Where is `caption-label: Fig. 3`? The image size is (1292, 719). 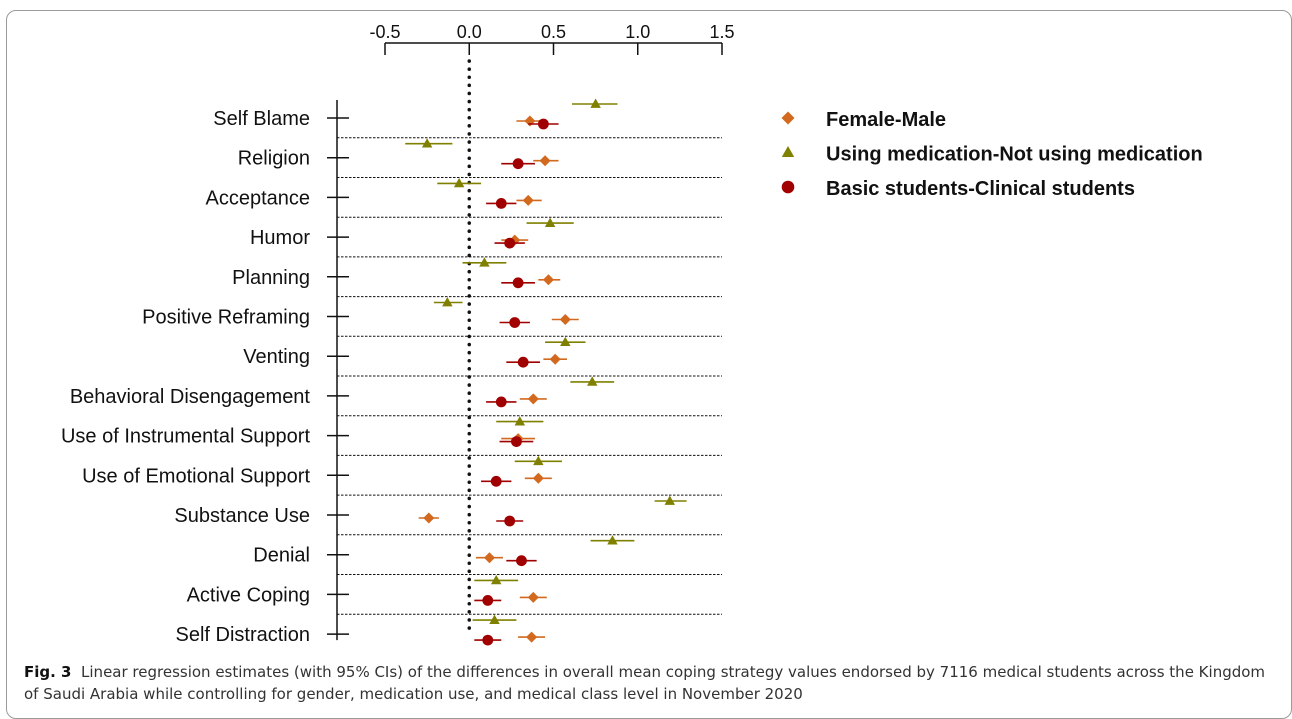
caption-label: Fig. 3 is located at coordinates (48, 672).